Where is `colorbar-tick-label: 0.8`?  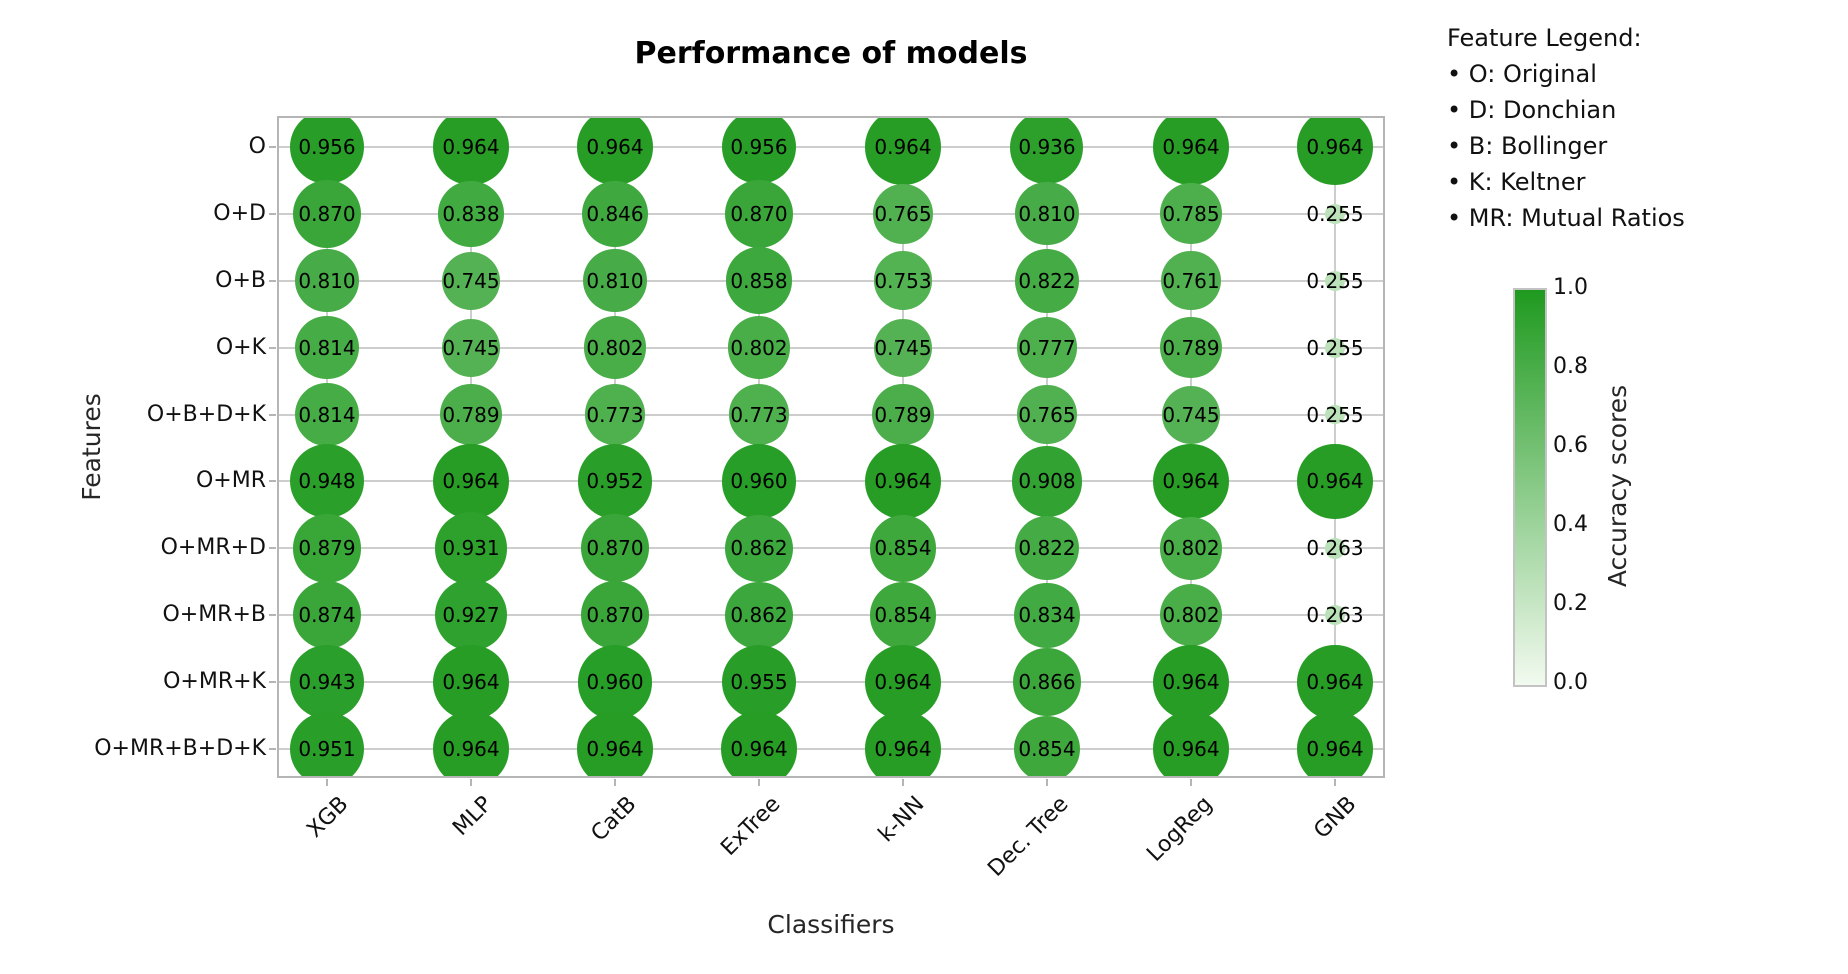 colorbar-tick-label: 0.8 is located at coordinates (1570, 366).